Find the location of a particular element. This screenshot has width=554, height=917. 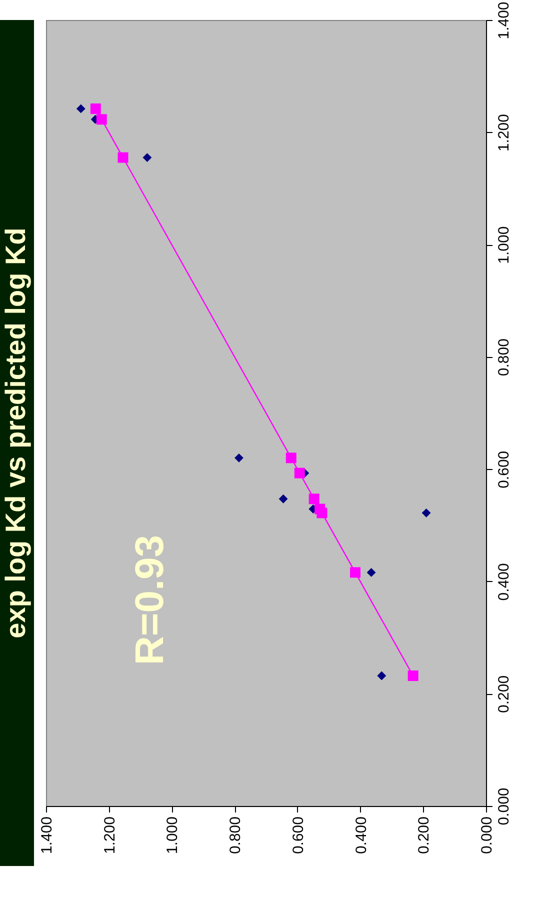

y-tick-label: 0.600 is located at coordinates (504, 469).